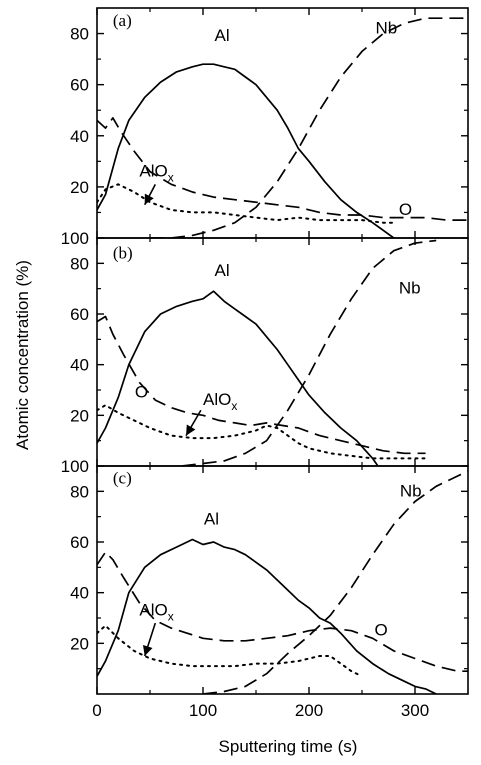 The width and height of the screenshot is (481, 765). What do you see at coordinates (122, 478) in the screenshot?
I see `panel-label: (c)` at bounding box center [122, 478].